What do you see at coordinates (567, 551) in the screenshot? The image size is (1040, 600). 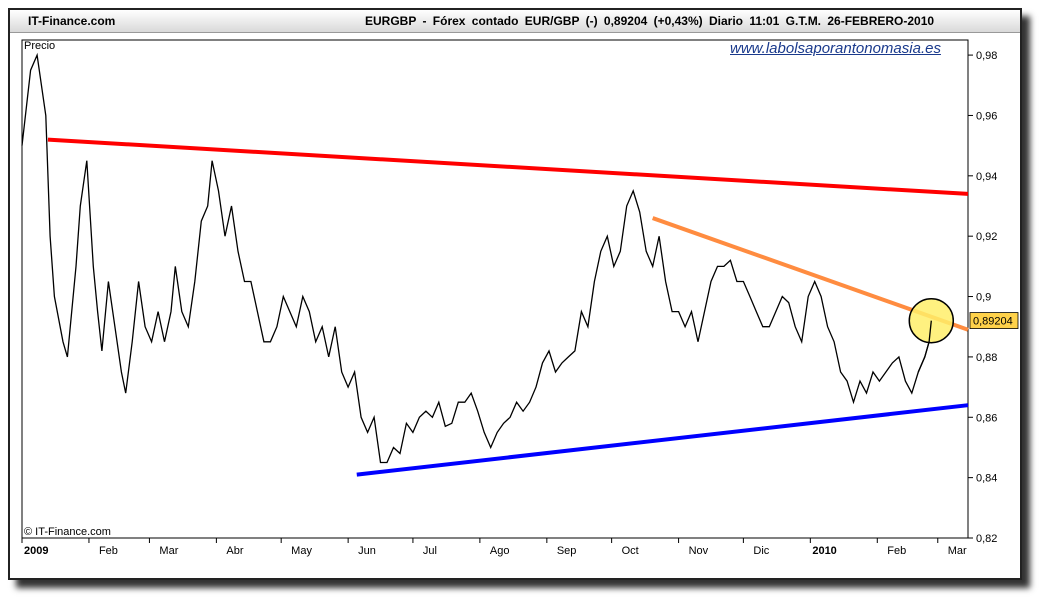 I see `x-tick-label: Sep` at bounding box center [567, 551].